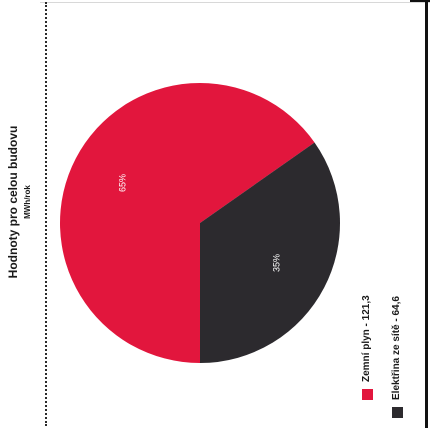 Image resolution: width=430 pixels, height=428 pixels. What do you see at coordinates (122, 183) in the screenshot?
I see `pie-slice-label-0: 65%` at bounding box center [122, 183].